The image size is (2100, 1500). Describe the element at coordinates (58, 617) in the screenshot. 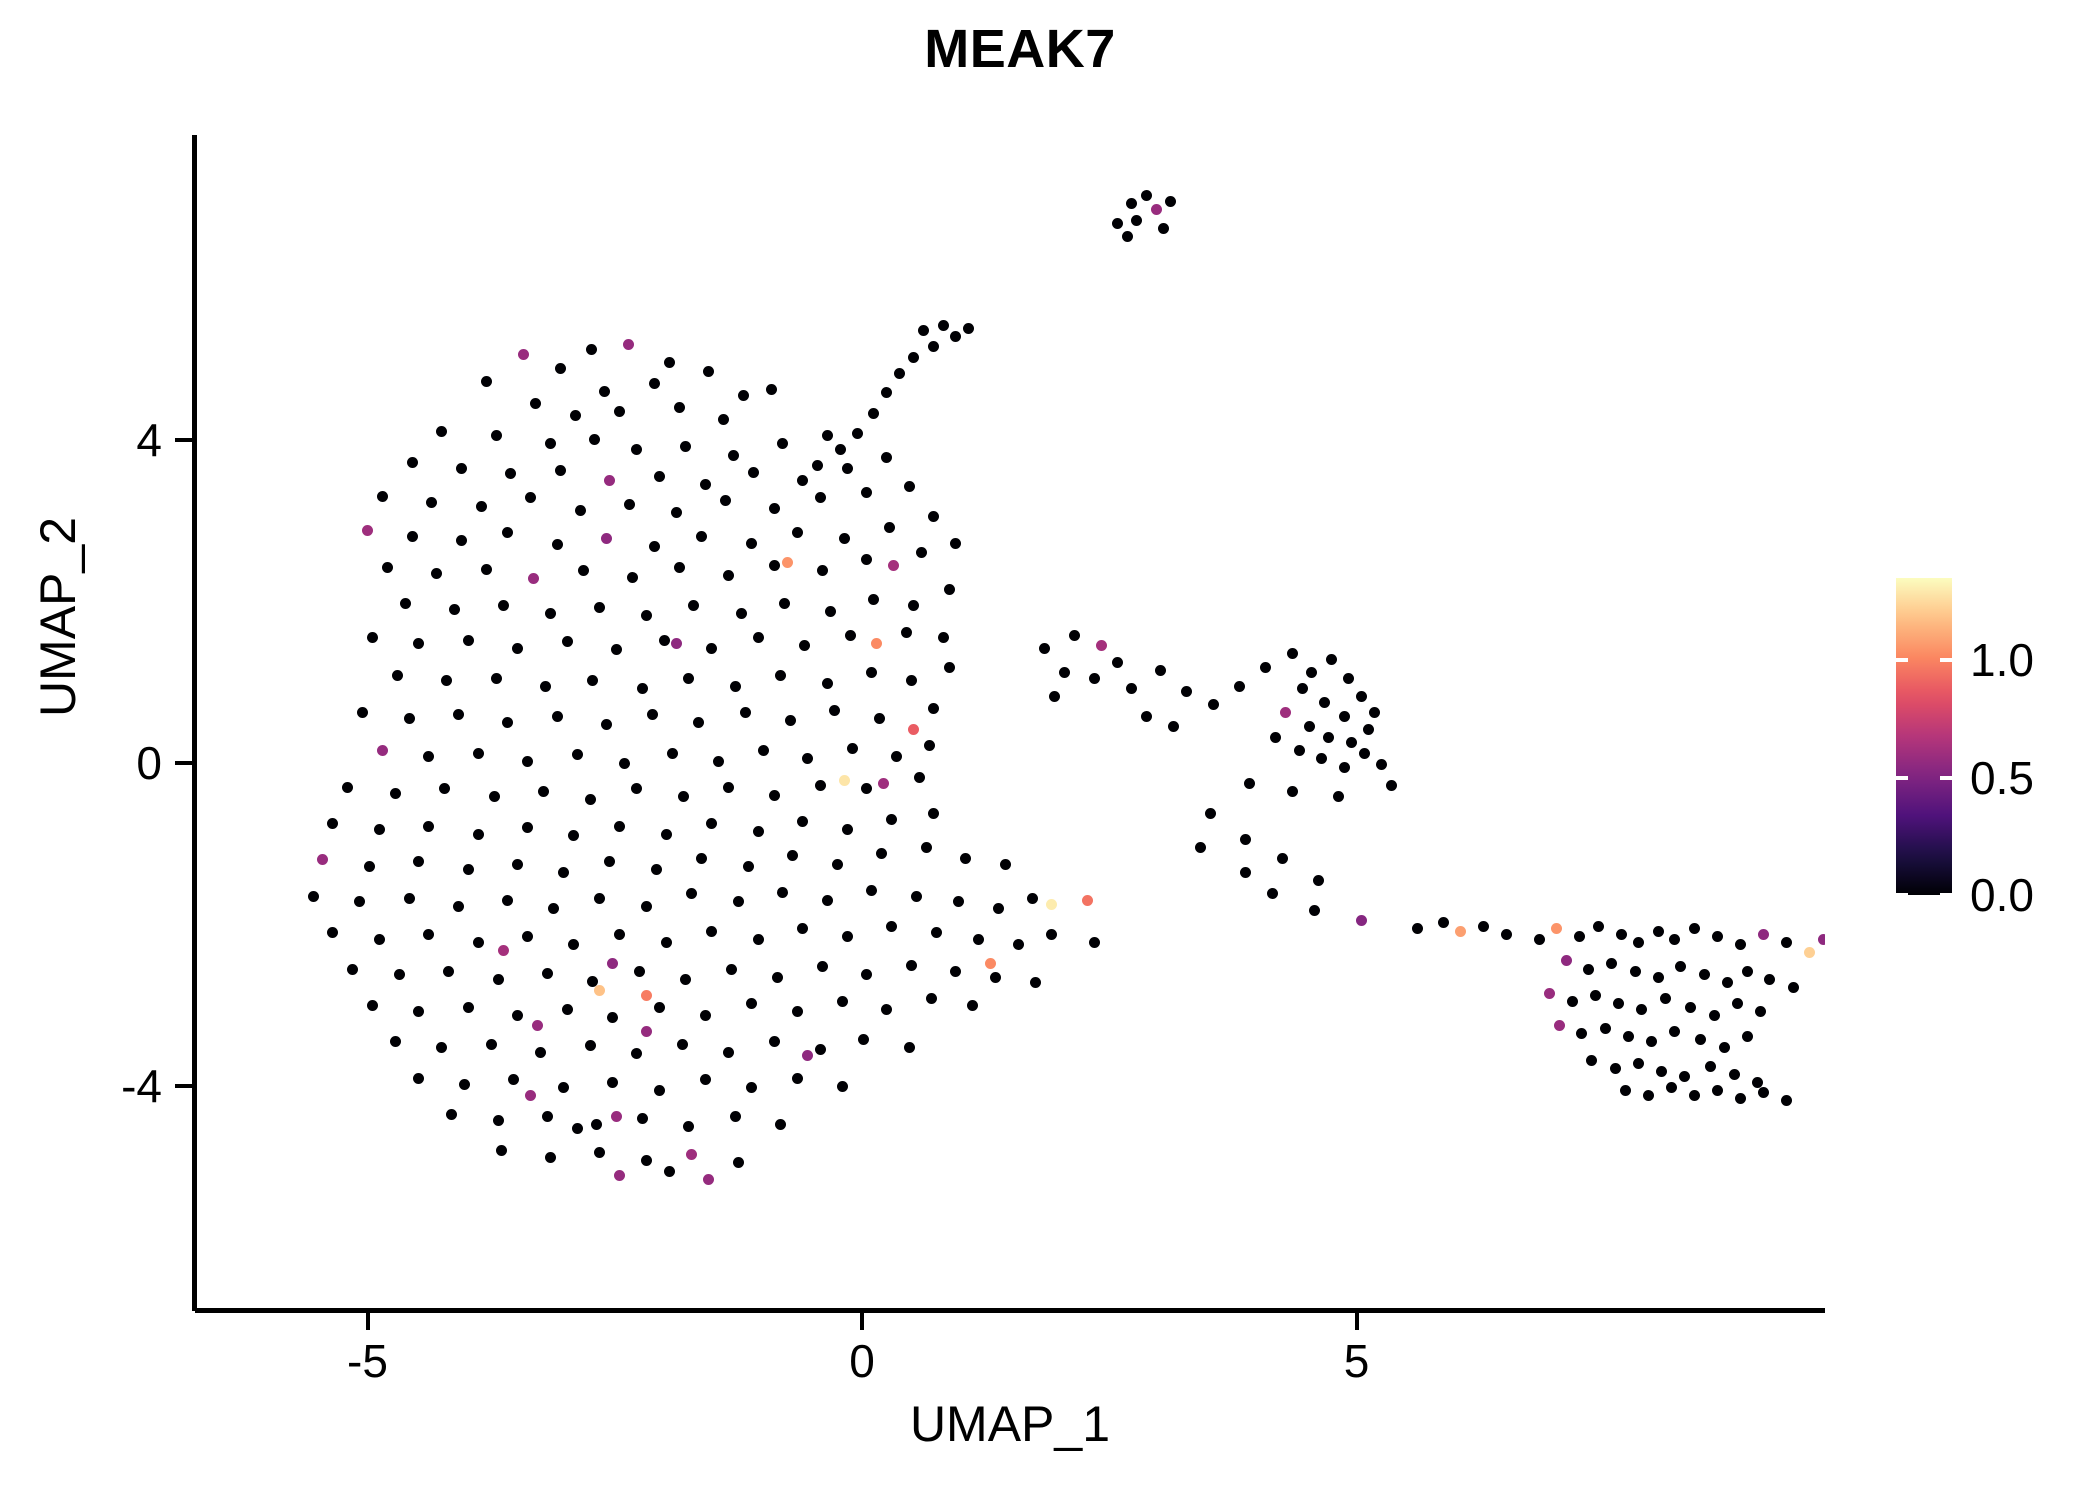

I see `y-axis-label: UMAP_2` at that location.